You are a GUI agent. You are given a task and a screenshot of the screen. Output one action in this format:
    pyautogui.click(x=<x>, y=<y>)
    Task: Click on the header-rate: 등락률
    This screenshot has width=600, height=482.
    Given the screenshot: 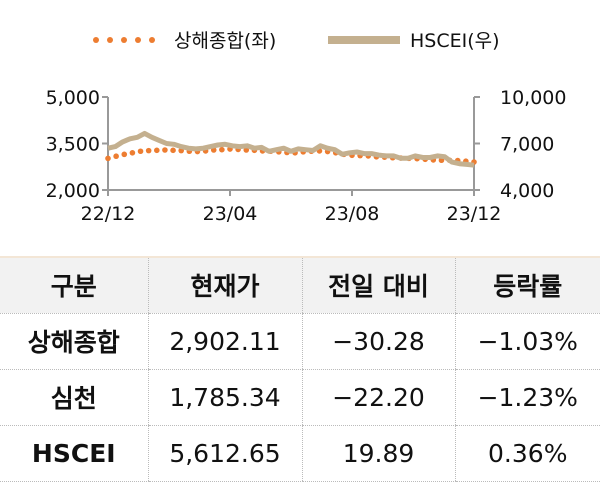 What is the action you would take?
    pyautogui.click(x=527, y=285)
    